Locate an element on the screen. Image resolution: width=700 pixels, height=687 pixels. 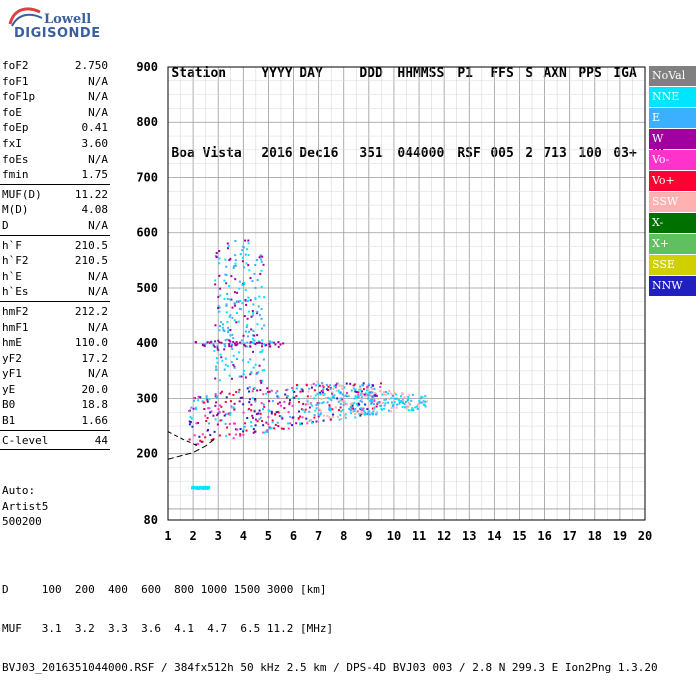
param-row: B1 1.66 is located at coordinates (56, 421).